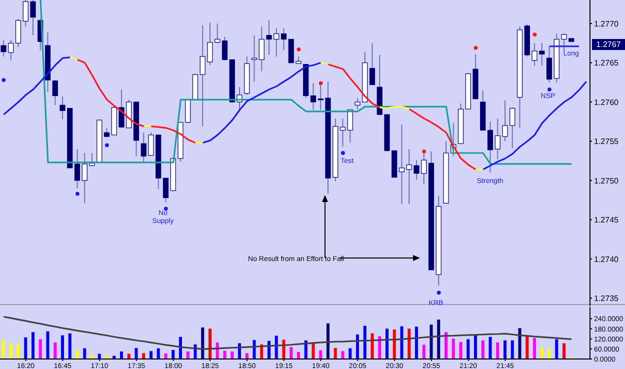 Image resolution: width=625 pixels, height=369 pixels. Describe the element at coordinates (607, 259) in the screenshot. I see `y-tick-label: 1.2740` at that location.